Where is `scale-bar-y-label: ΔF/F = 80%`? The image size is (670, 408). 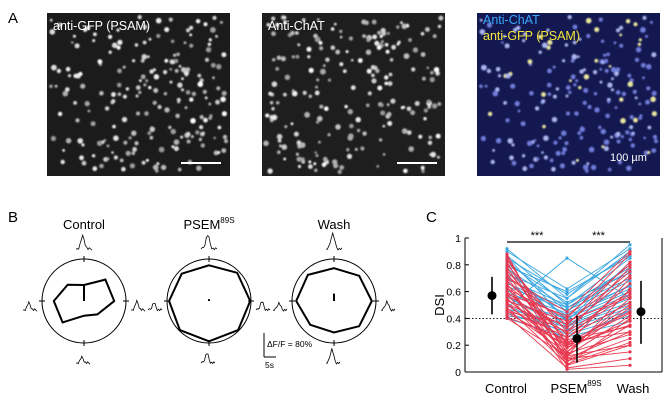 scale-bar-y-label: ΔF/F = 80% is located at coordinates (290, 344).